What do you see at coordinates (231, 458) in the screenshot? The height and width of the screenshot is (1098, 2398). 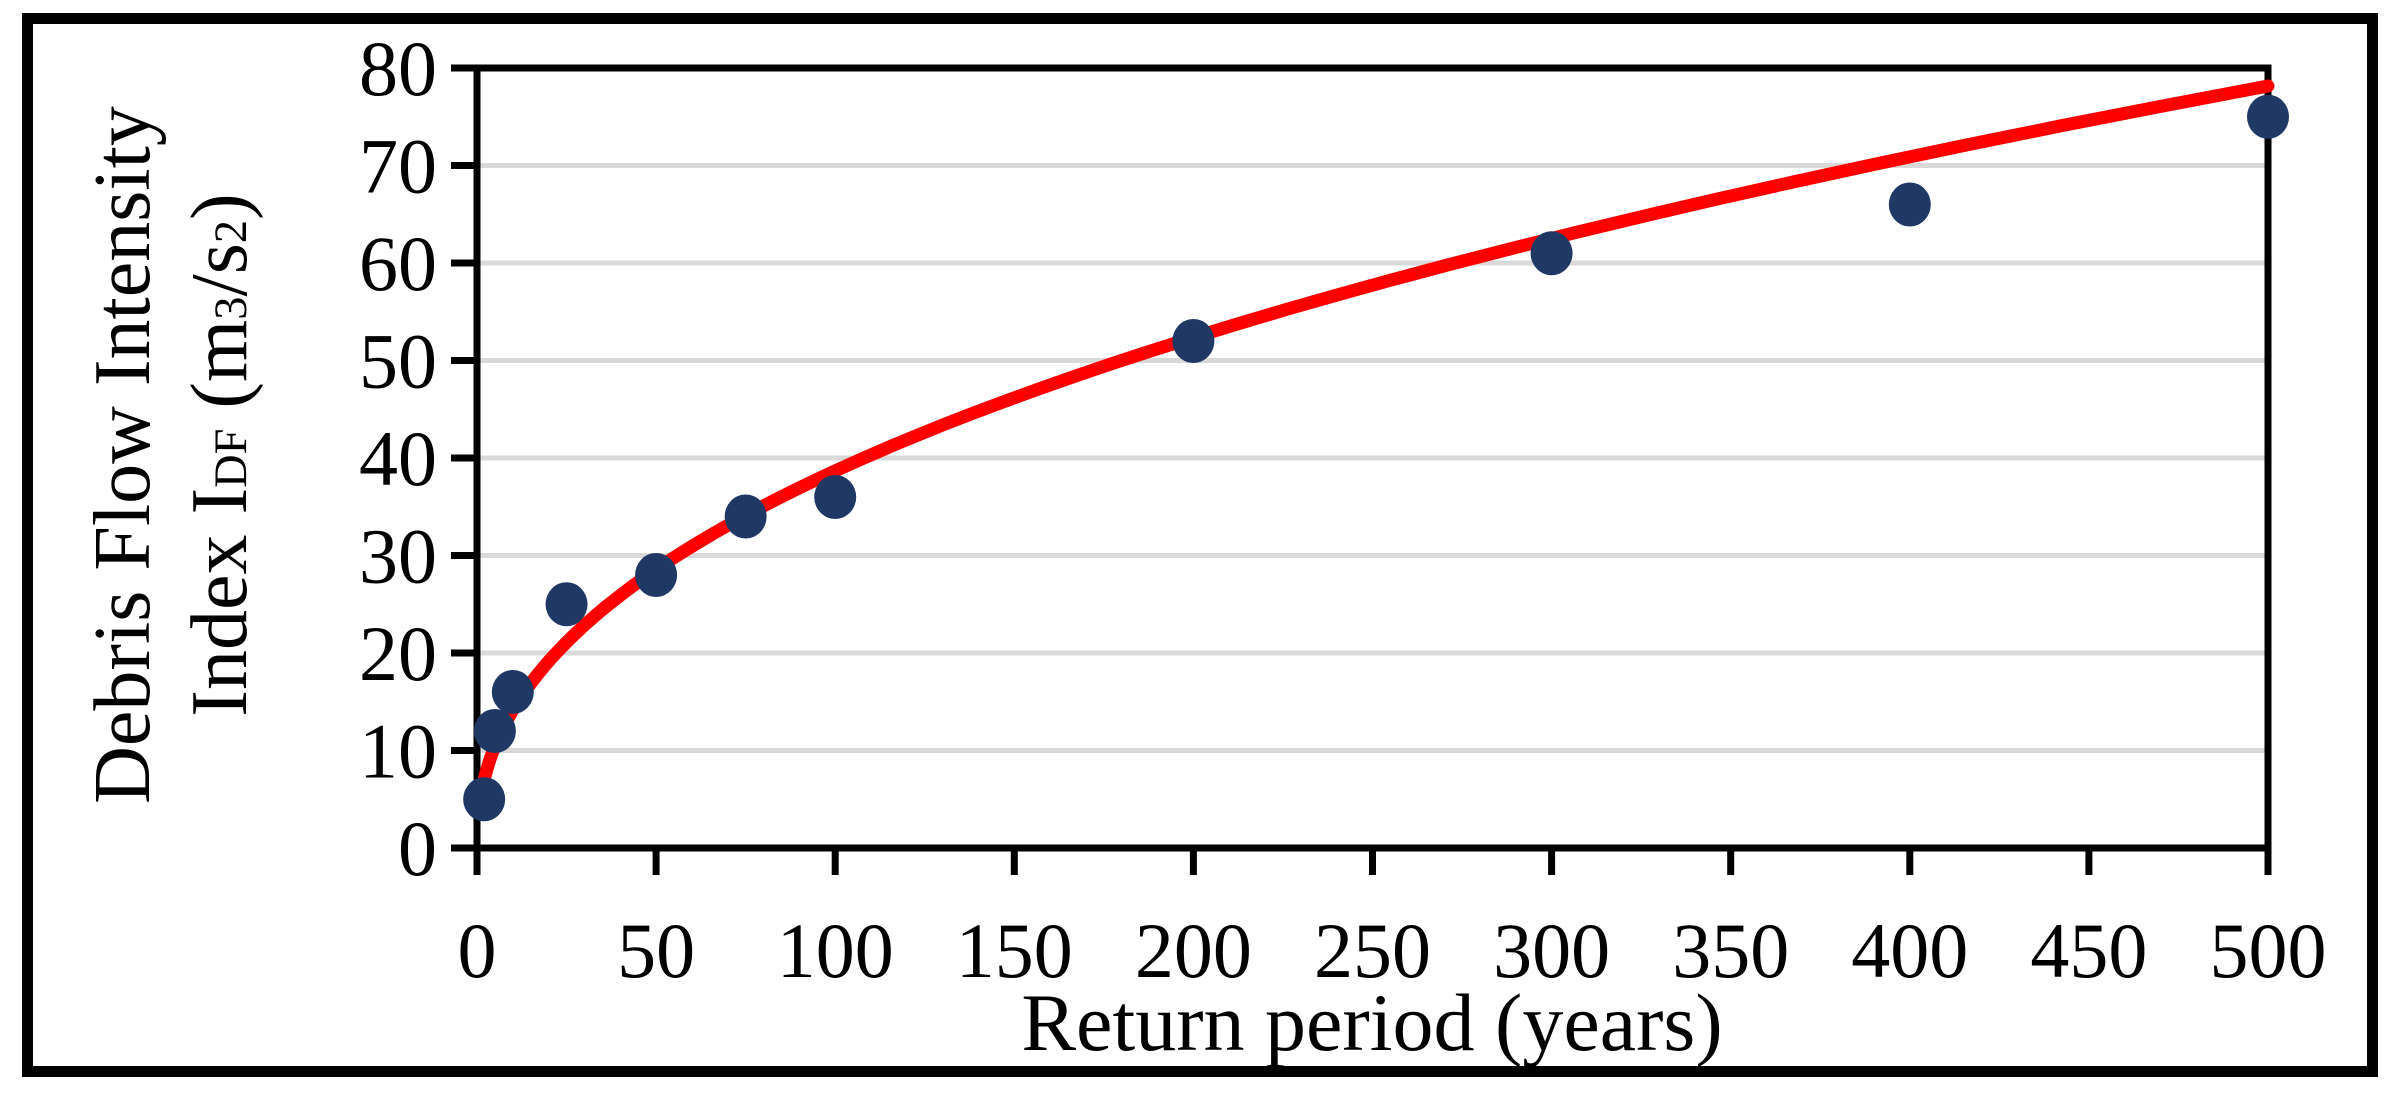 I see `y-axis-title-subscript: DF` at bounding box center [231, 458].